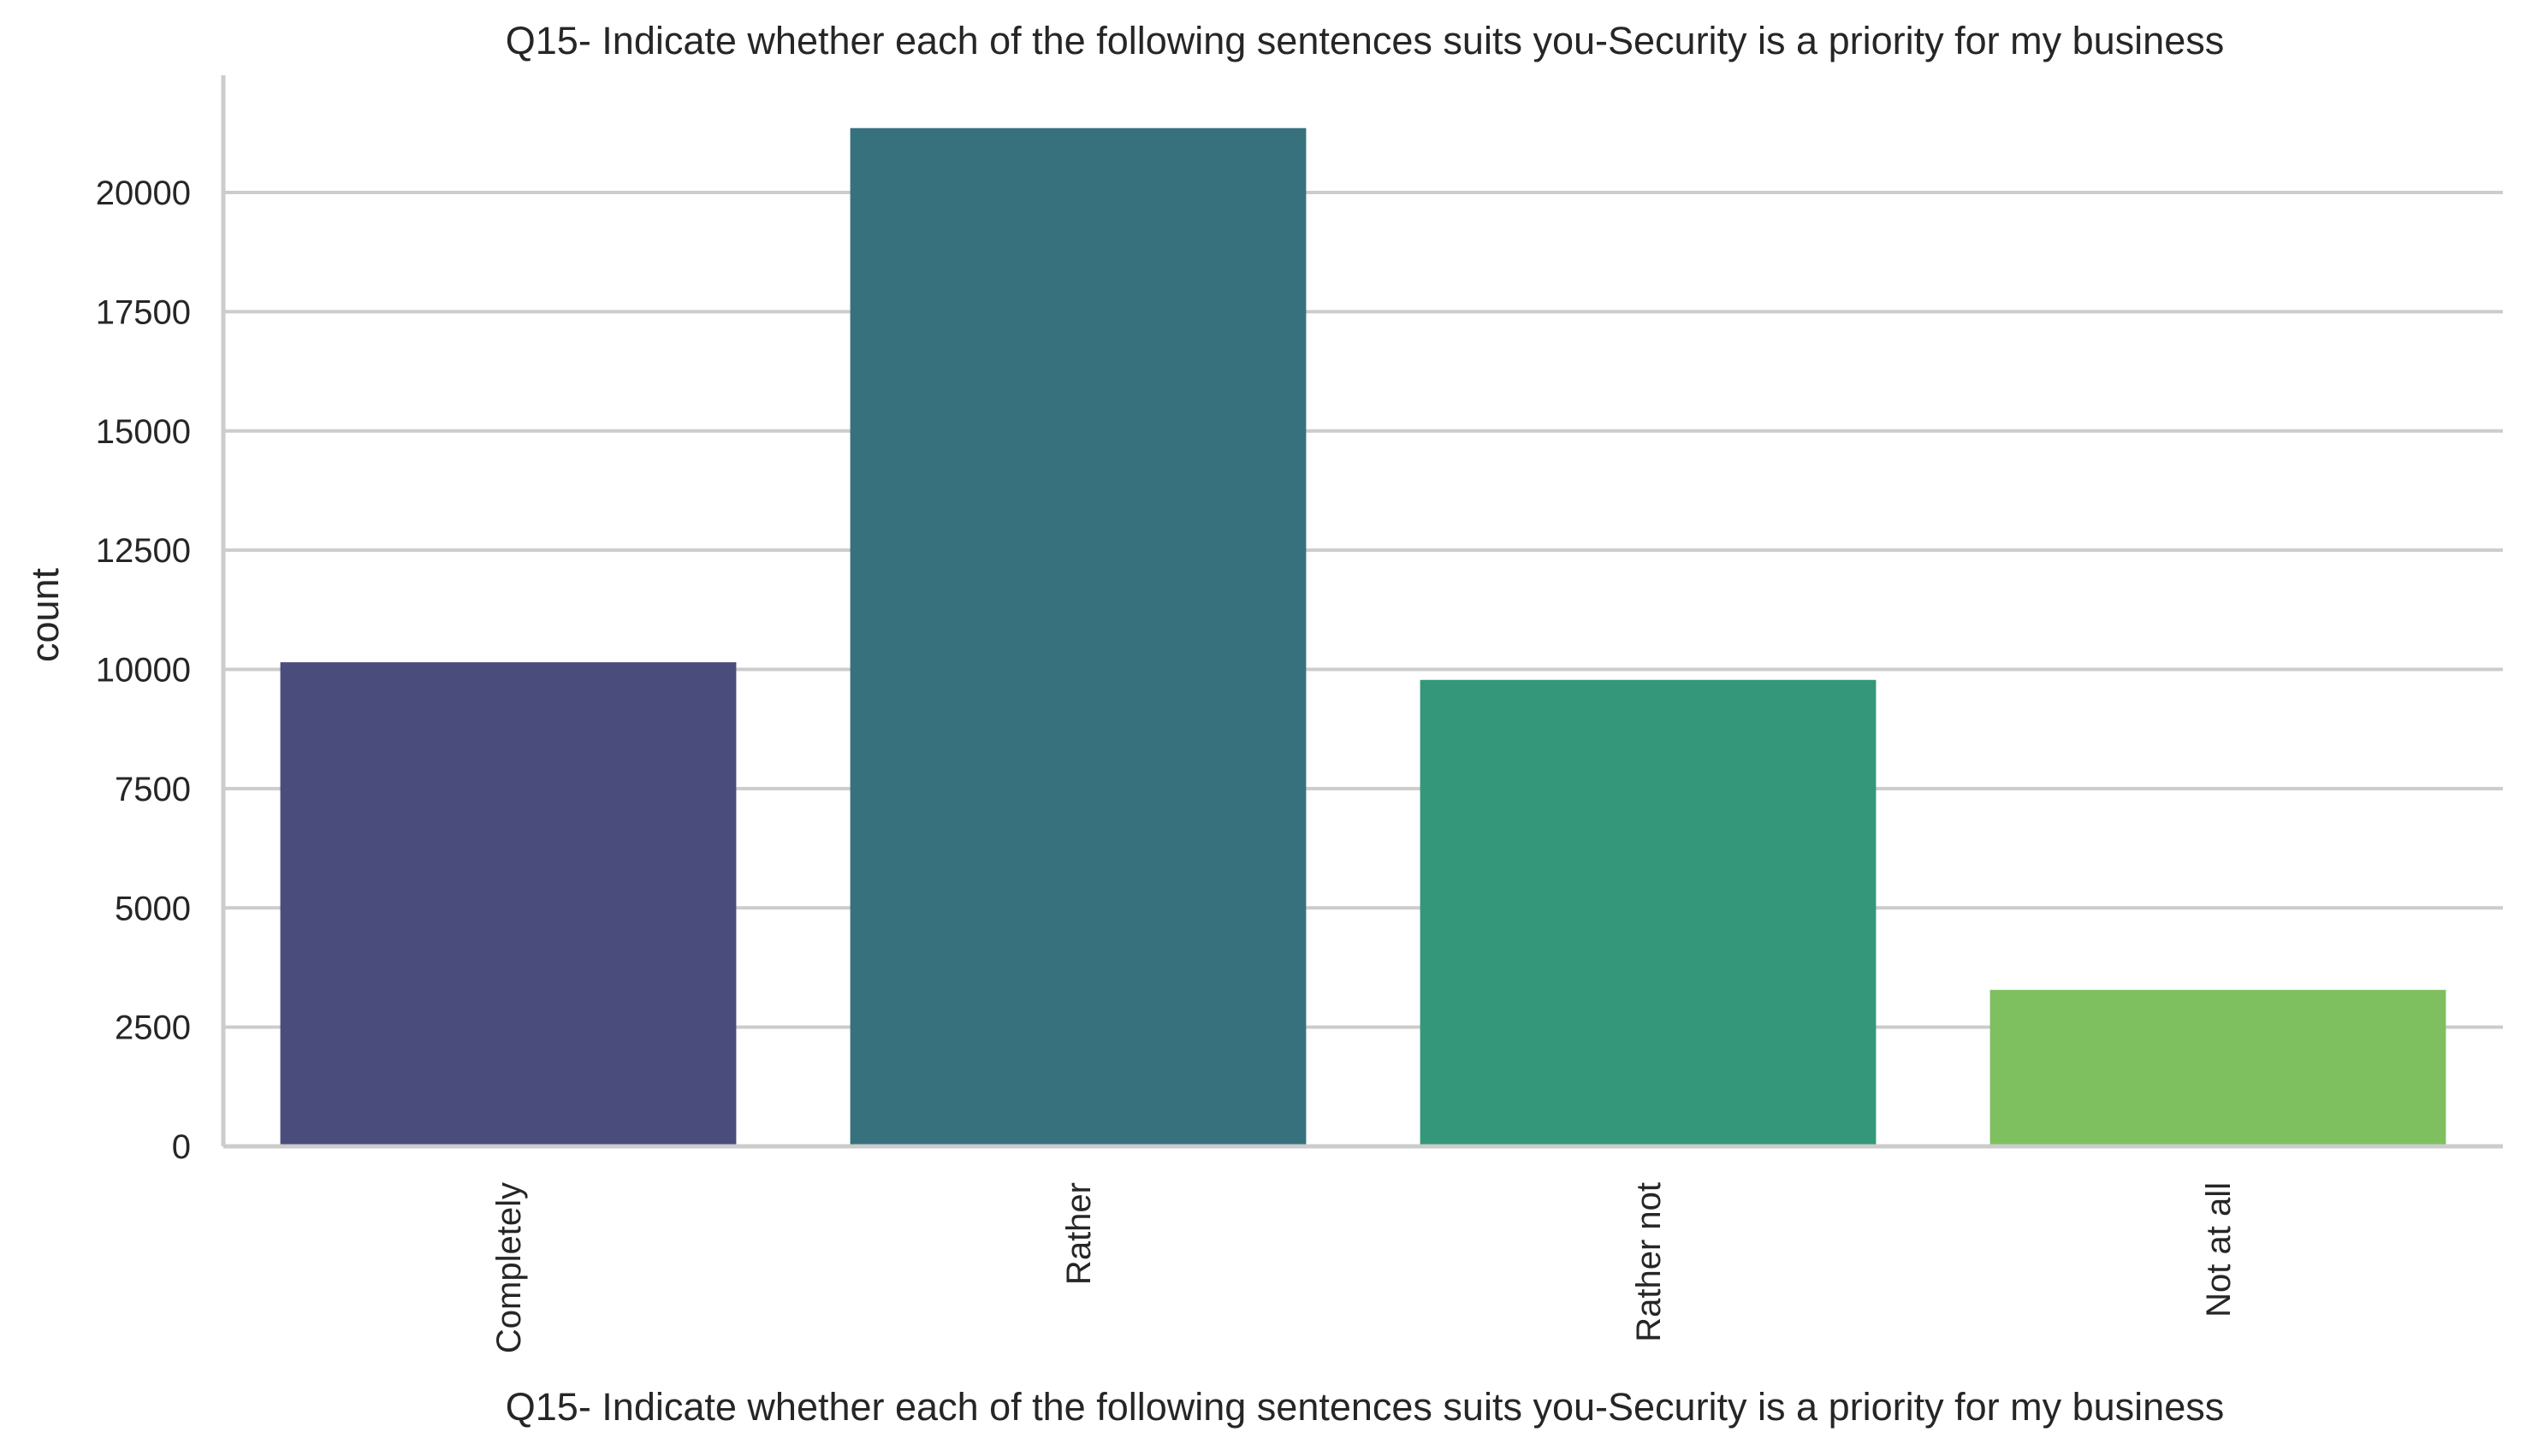  Describe the element at coordinates (2219, 1249) in the screenshot. I see `x-tick-label: Not at all` at that location.